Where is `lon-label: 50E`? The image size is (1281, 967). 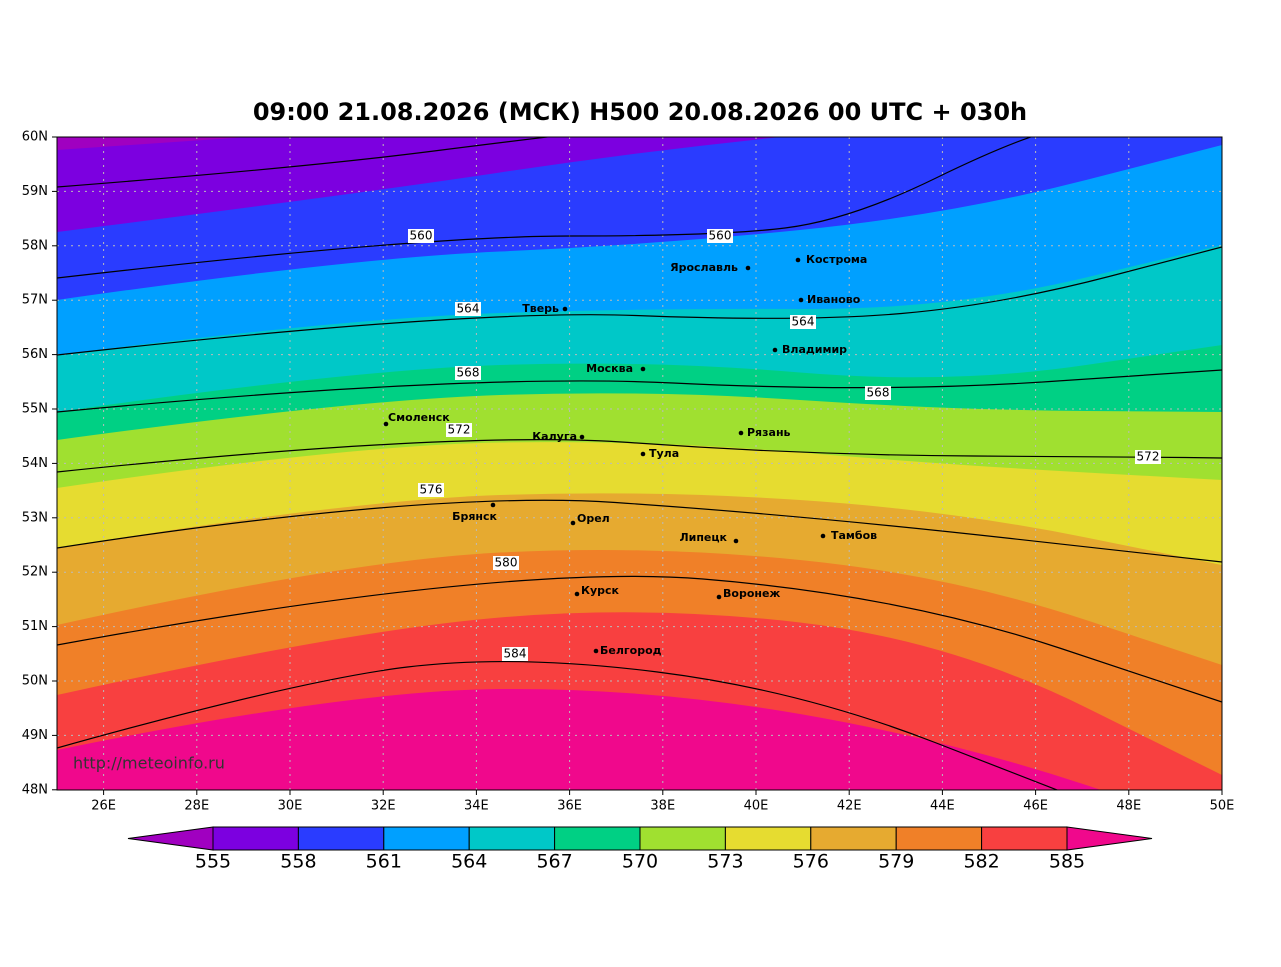
lon-label: 50E is located at coordinates (1222, 806).